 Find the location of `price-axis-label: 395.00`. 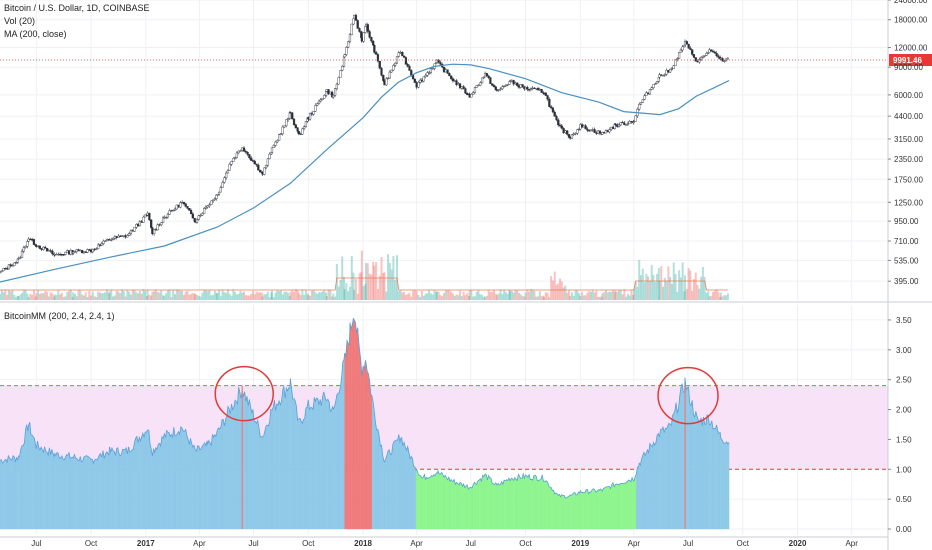

price-axis-label: 395.00 is located at coordinates (906, 281).